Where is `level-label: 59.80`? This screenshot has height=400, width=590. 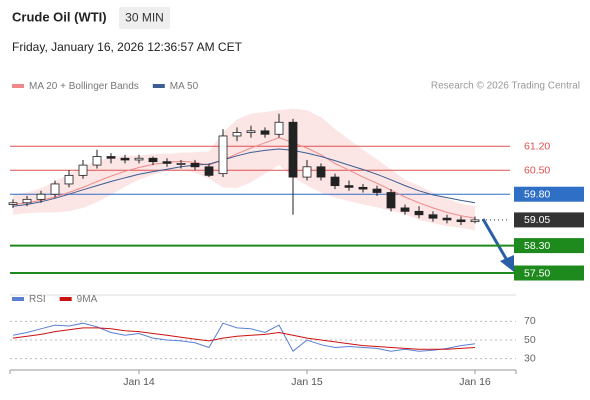 level-label: 59.80 is located at coordinates (537, 194).